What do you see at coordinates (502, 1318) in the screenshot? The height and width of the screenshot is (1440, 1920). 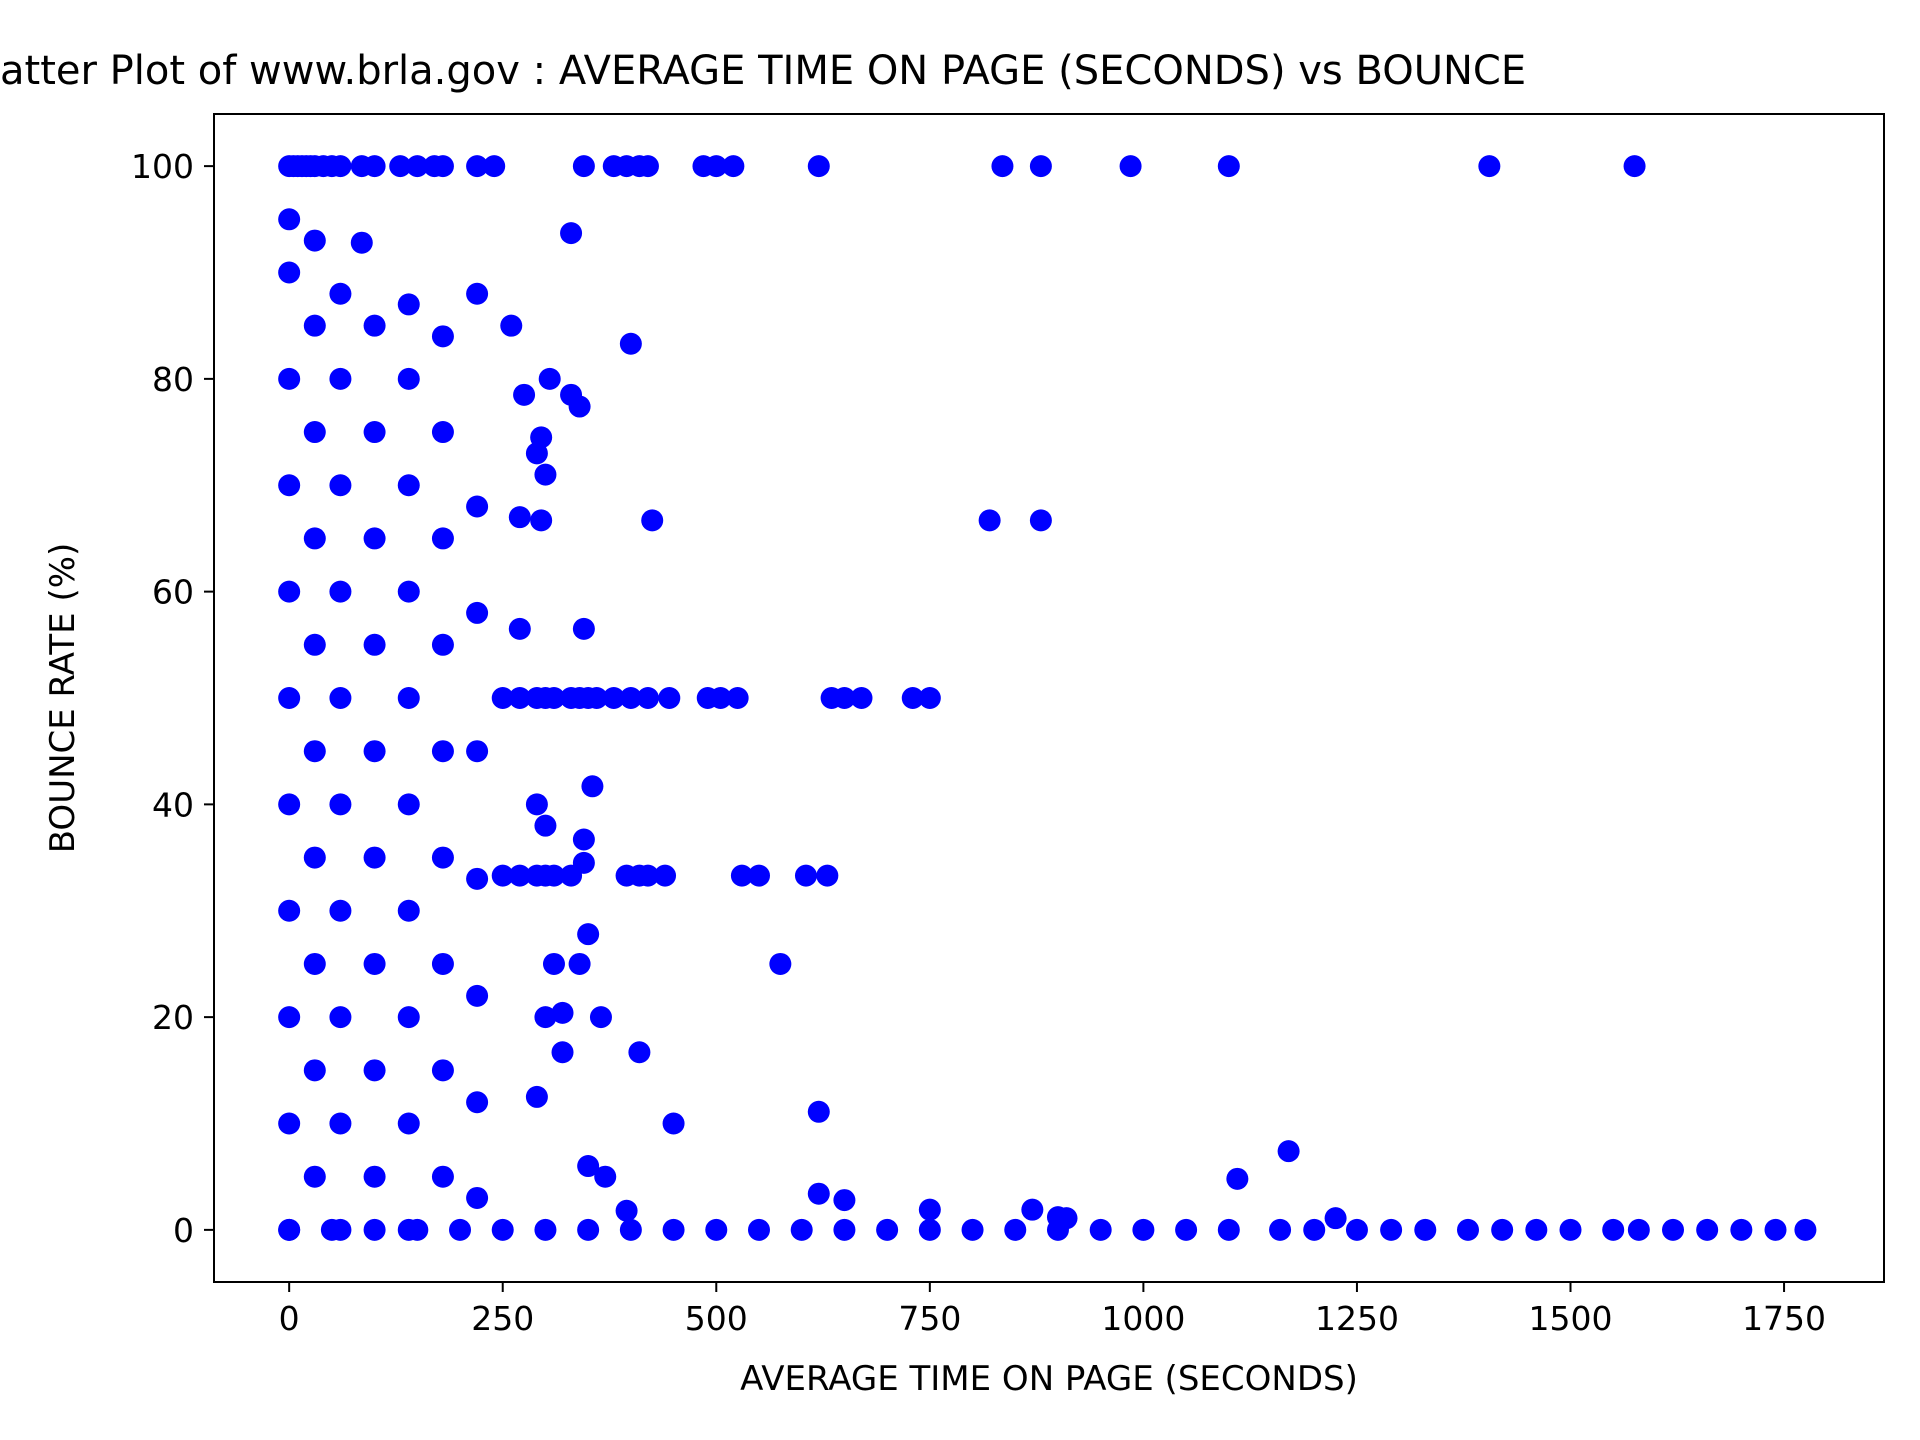 I see `x-tick-label: 250` at bounding box center [502, 1318].